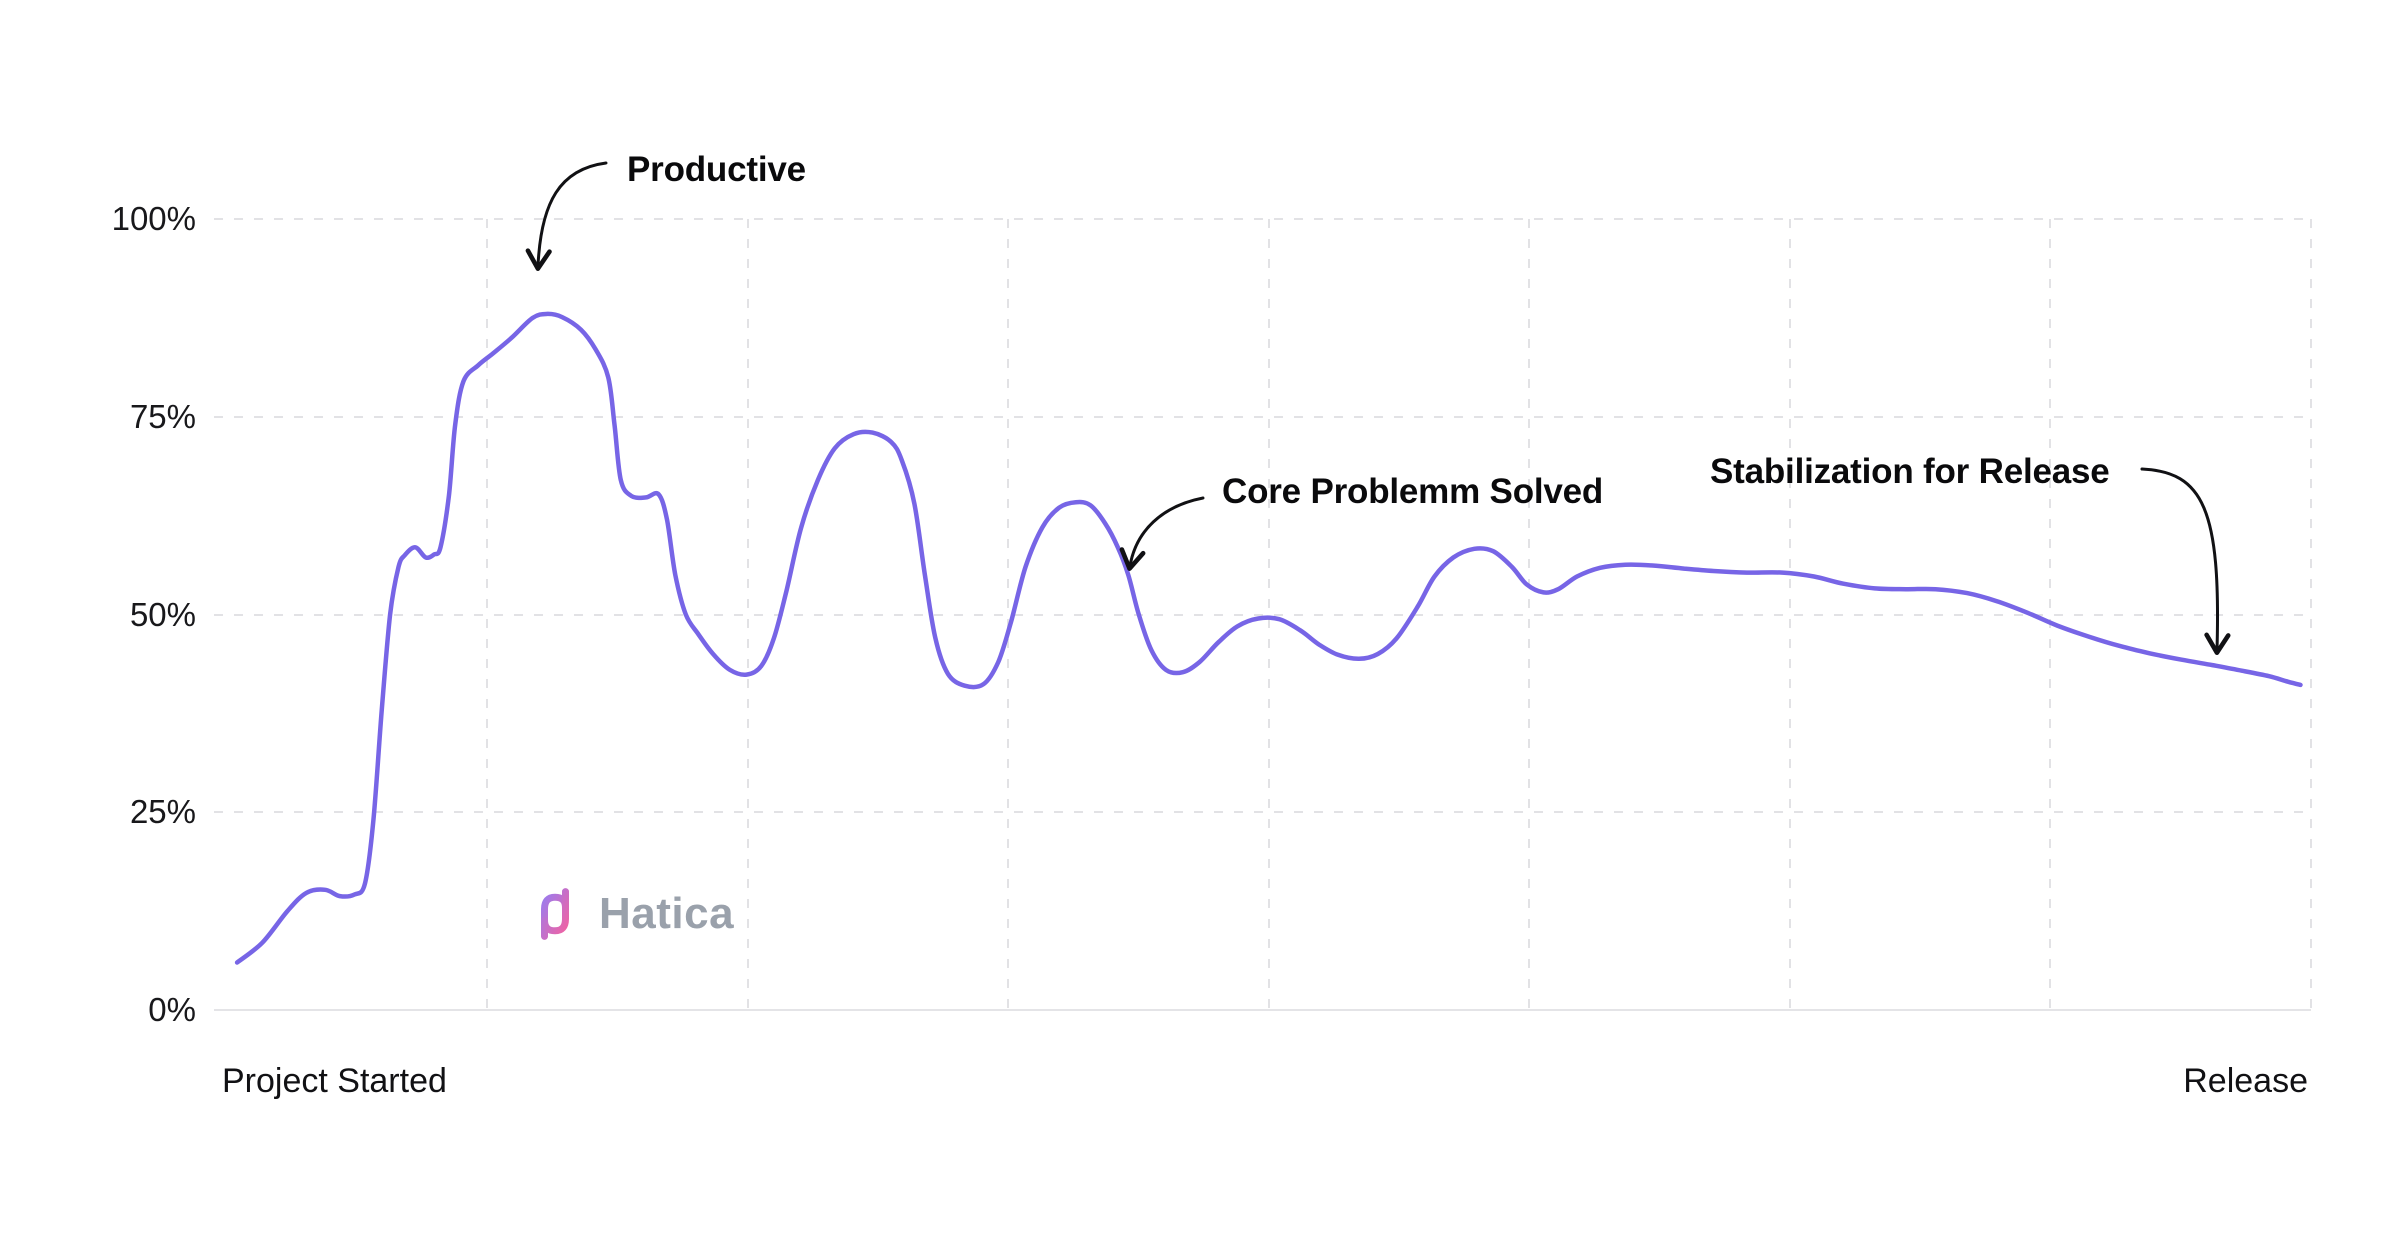 The height and width of the screenshot is (1260, 2400). Describe the element at coordinates (2245, 1081) in the screenshot. I see `x-axis-end-label: Release` at that location.